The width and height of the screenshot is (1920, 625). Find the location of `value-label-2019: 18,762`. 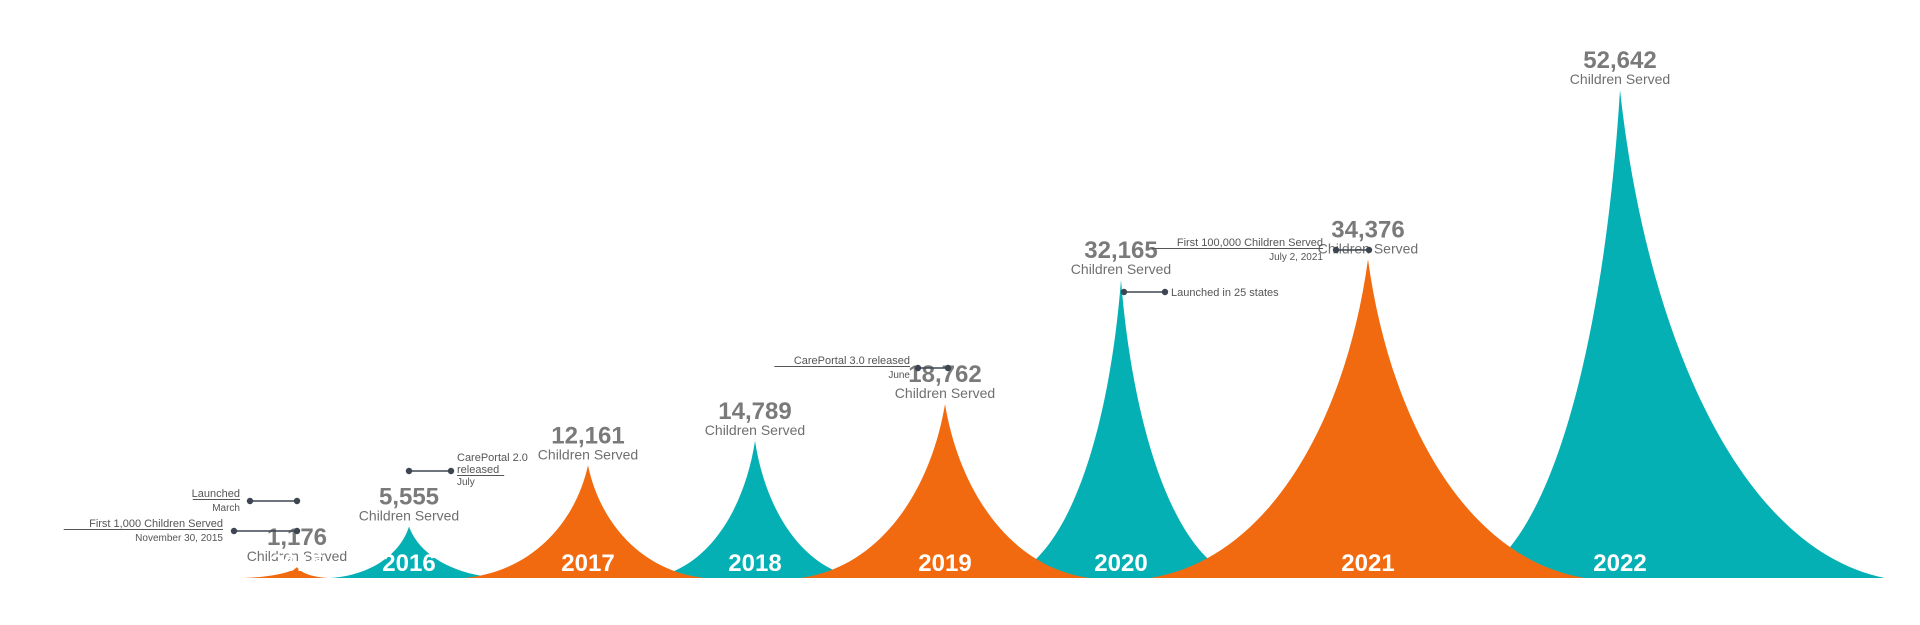

value-label-2019: 18,762 is located at coordinates (944, 374).